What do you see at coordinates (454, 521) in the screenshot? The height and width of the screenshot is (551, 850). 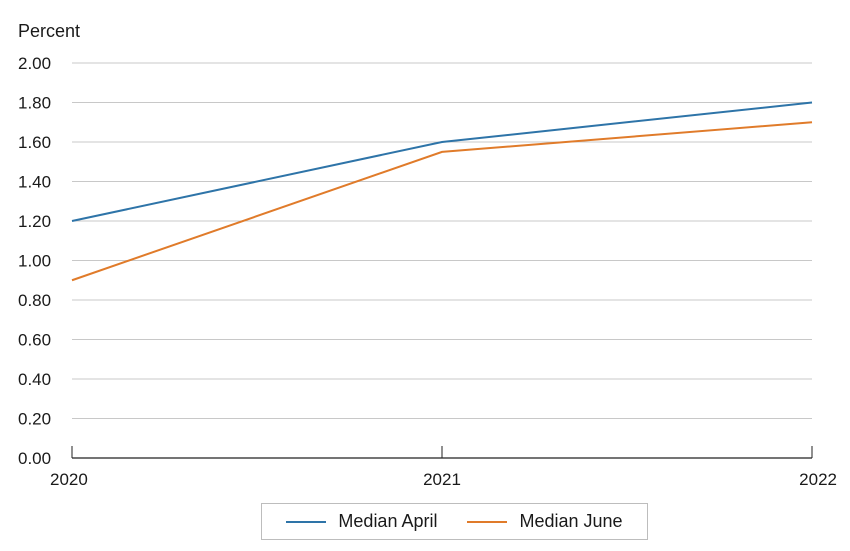 I see `legend: Median April Median June` at bounding box center [454, 521].